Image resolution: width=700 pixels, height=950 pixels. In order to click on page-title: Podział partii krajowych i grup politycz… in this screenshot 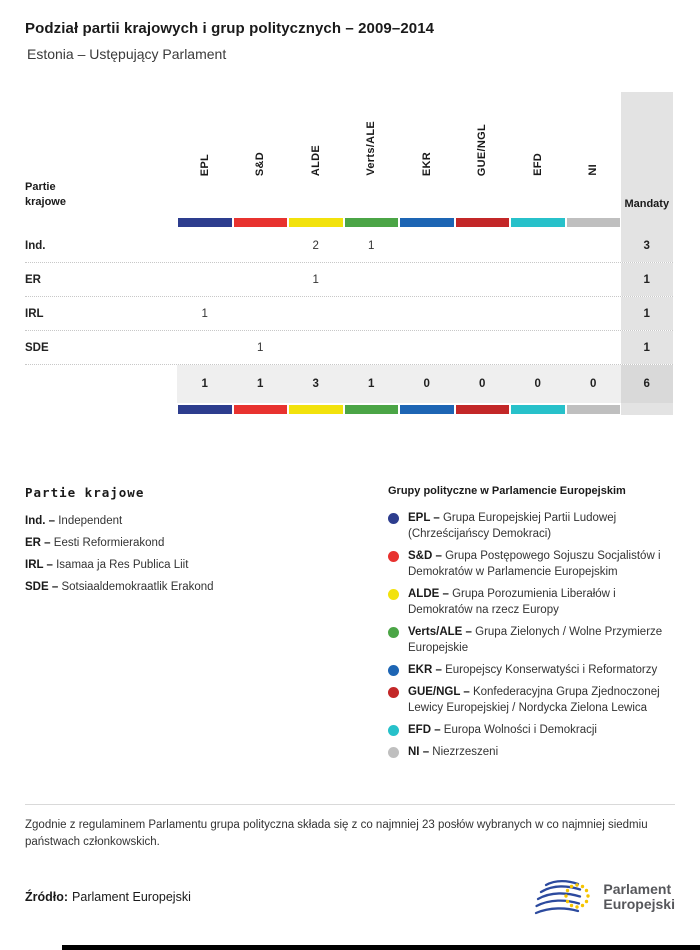, I will do `click(230, 28)`.